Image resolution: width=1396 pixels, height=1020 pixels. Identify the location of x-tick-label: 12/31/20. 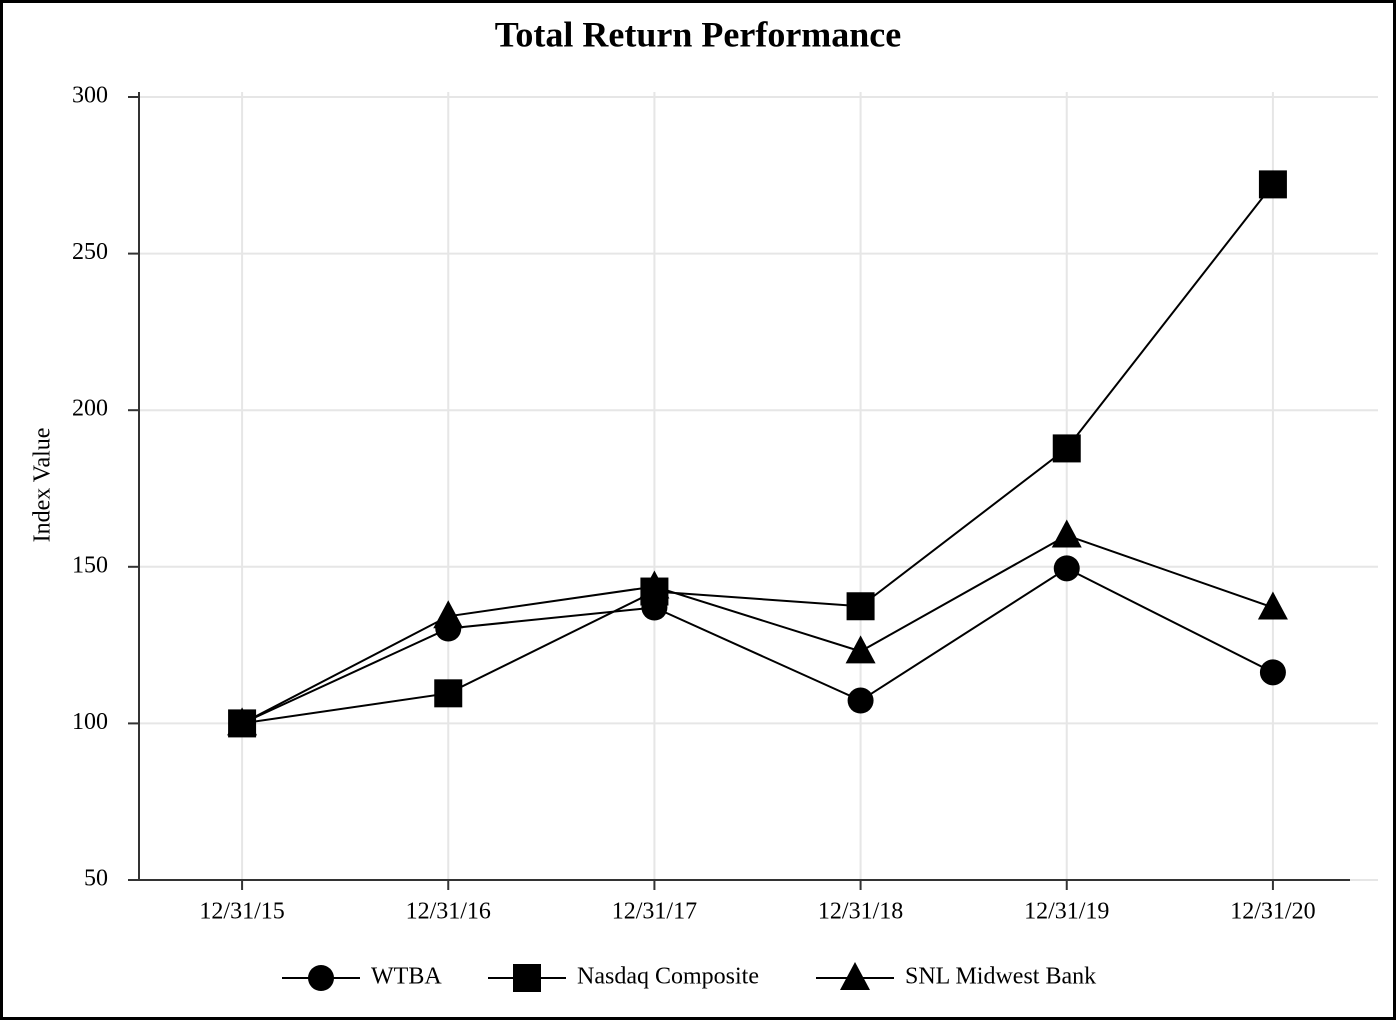
(1272, 912).